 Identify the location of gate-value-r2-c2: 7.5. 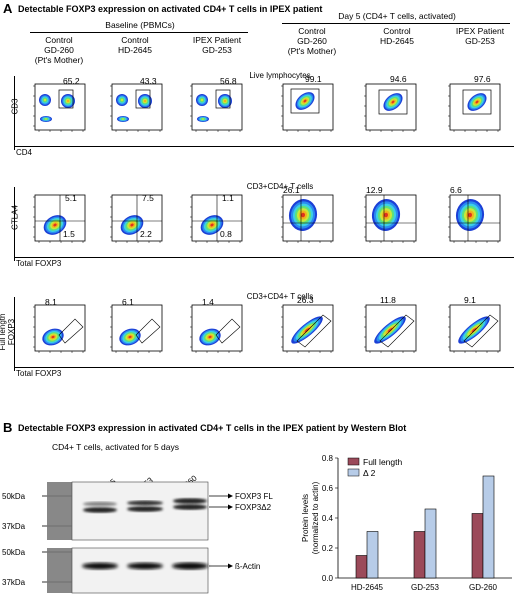
(148, 198).